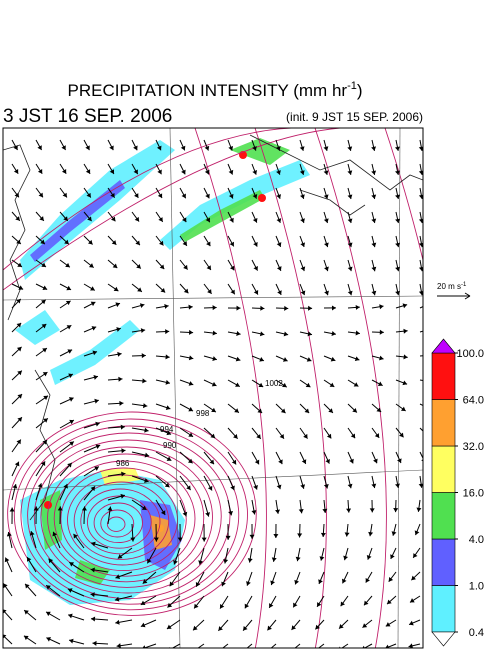 Image resolution: width=500 pixels, height=655 pixels. I want to click on wind-key-exponent: -1, so click(464, 285).